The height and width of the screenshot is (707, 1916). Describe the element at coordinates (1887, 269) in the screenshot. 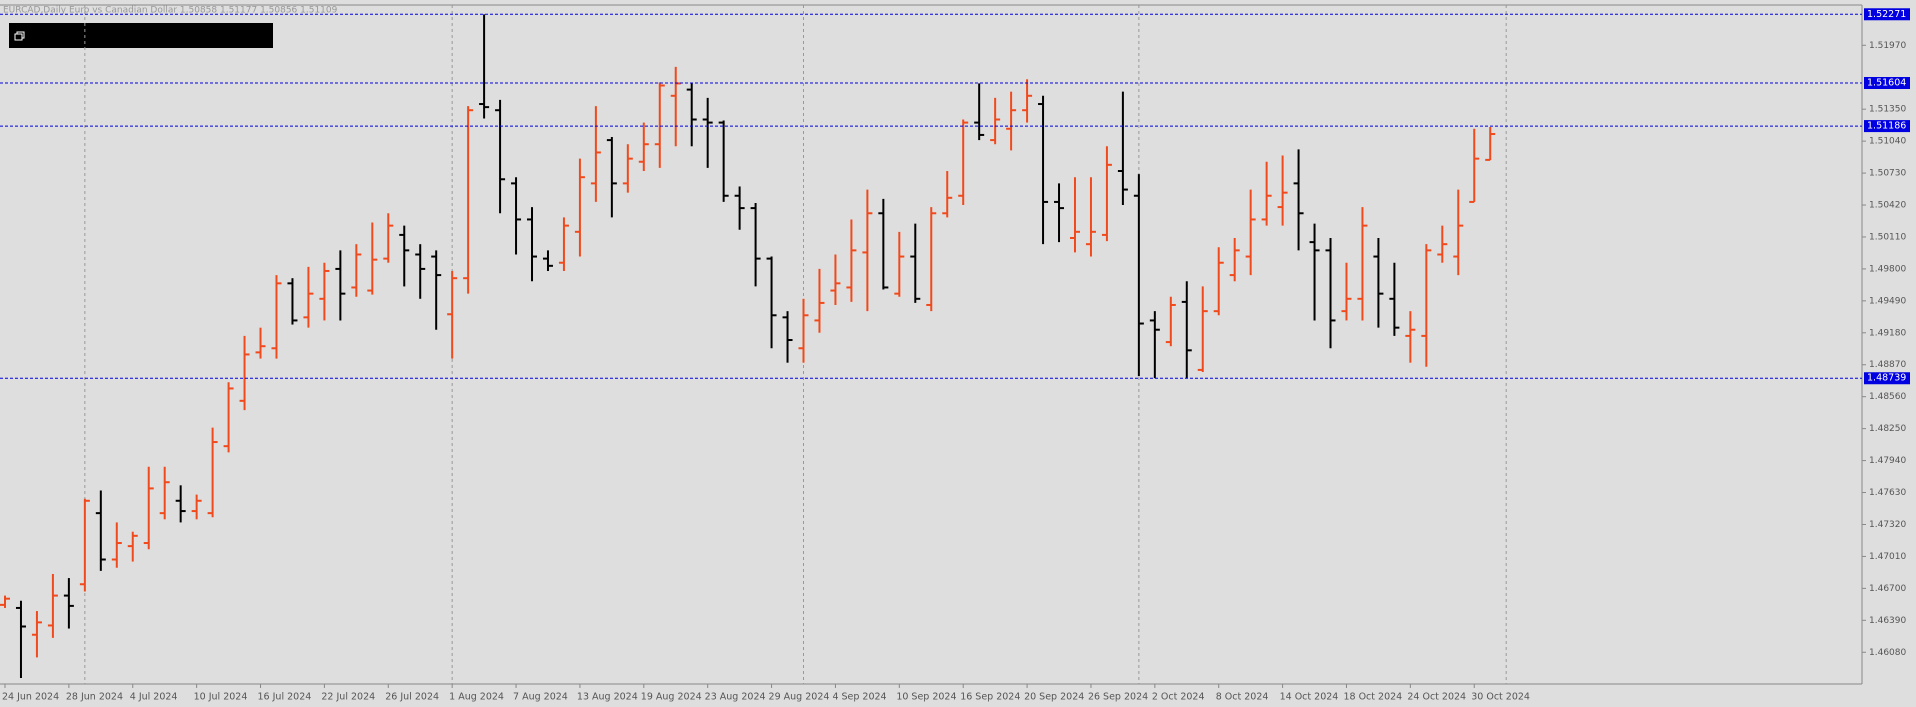

I see `y-tick-label: 1.49800` at that location.